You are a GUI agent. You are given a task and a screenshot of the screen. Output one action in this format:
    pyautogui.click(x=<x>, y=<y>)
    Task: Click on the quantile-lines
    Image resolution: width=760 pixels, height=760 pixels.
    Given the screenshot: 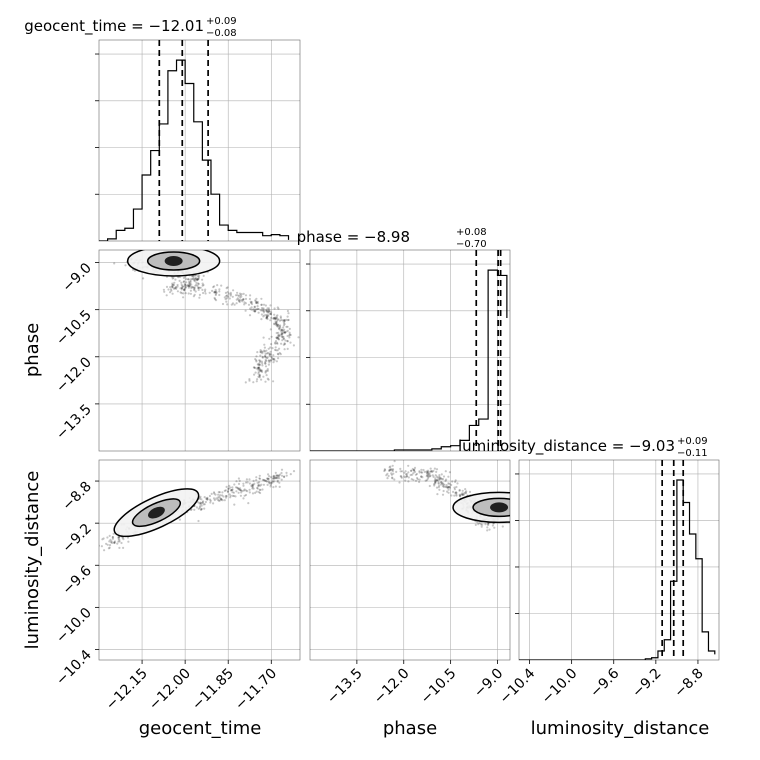 What is the action you would take?
    pyautogui.click(x=488, y=350)
    